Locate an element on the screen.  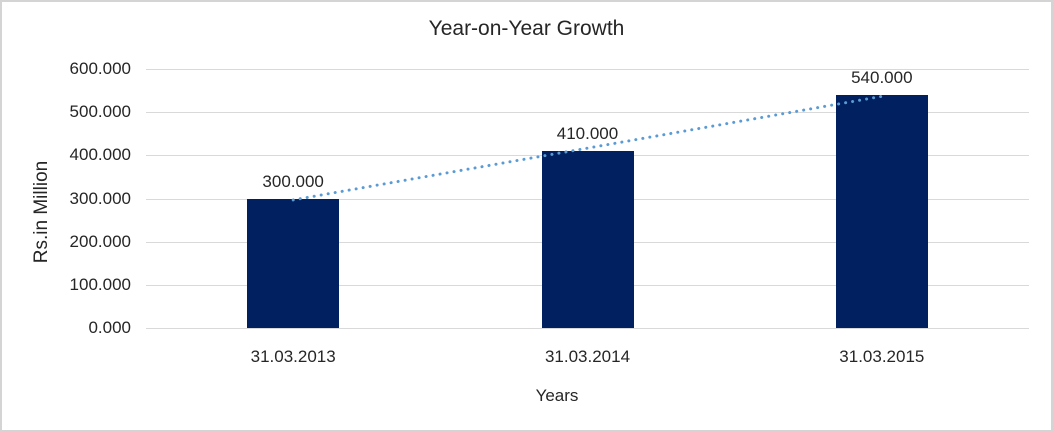
x-category-label: 31.03.2013 is located at coordinates (293, 356).